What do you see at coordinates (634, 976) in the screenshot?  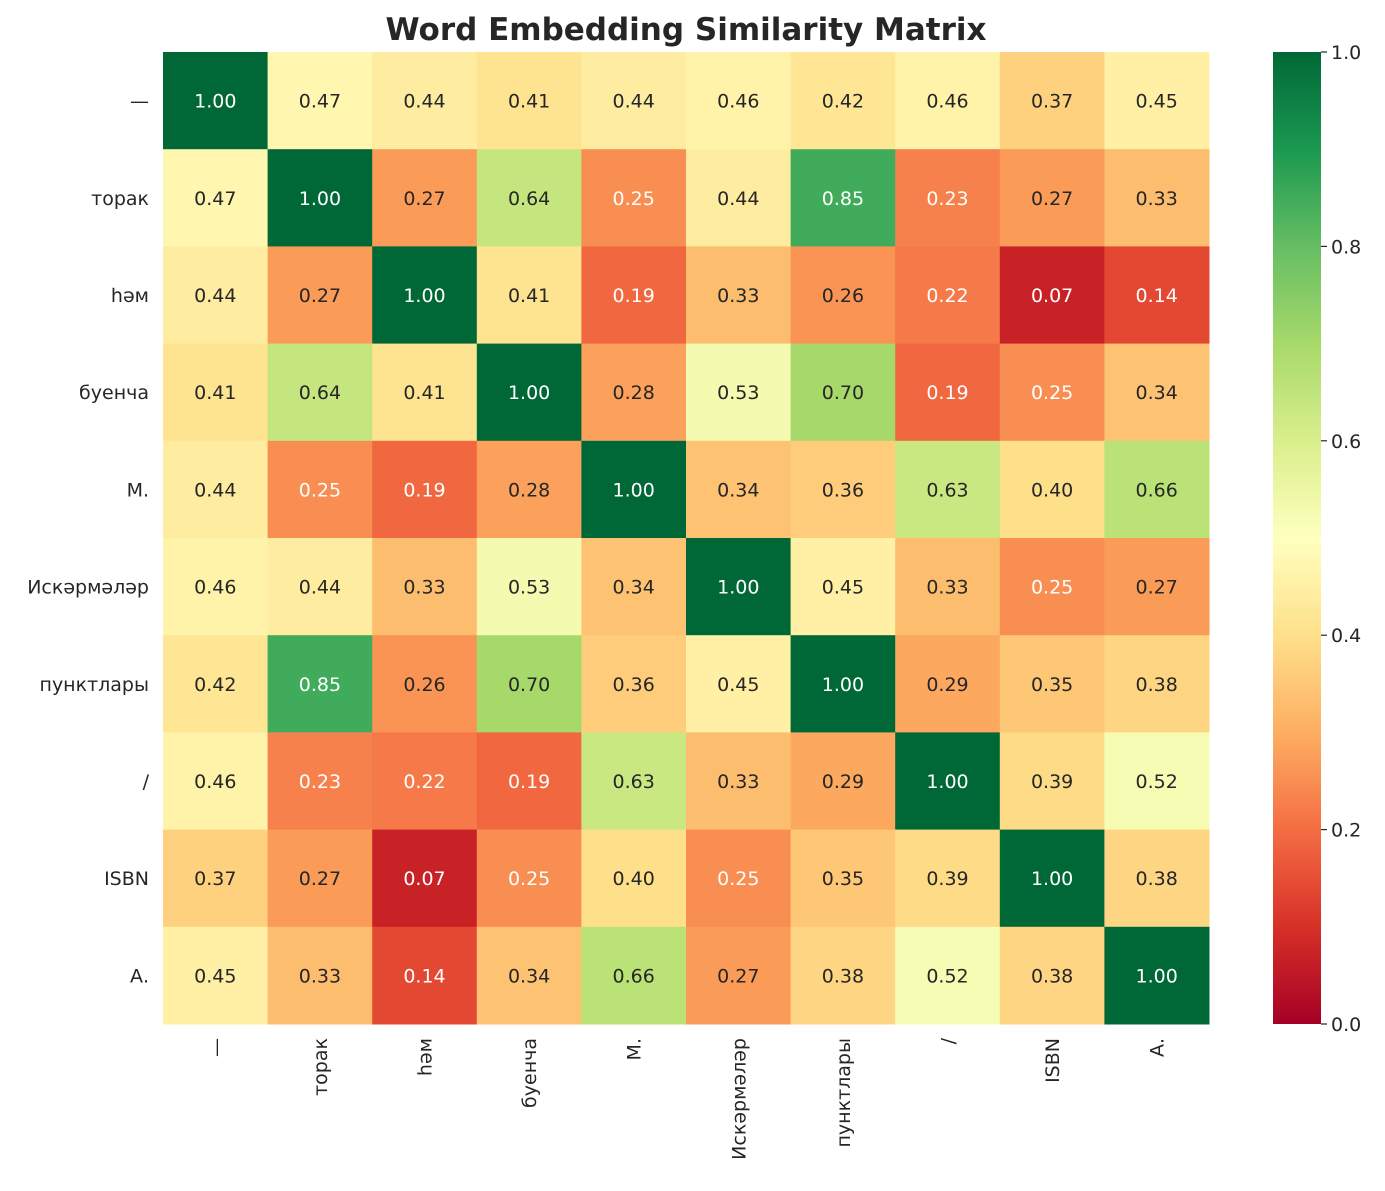 I see `cell-annotation: 0.66` at bounding box center [634, 976].